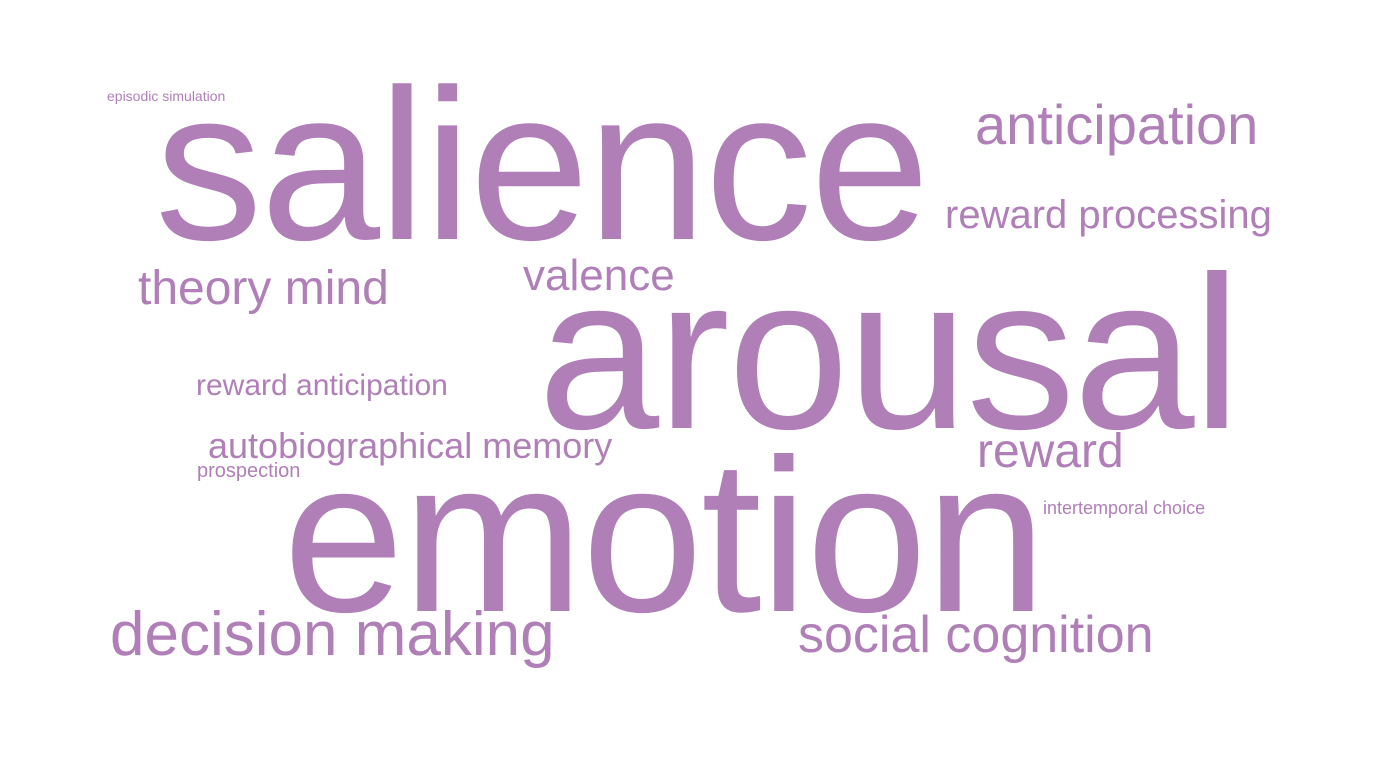 Image resolution: width=1400 pixels, height=779 pixels. I want to click on word-prospection: prospection, so click(249, 471).